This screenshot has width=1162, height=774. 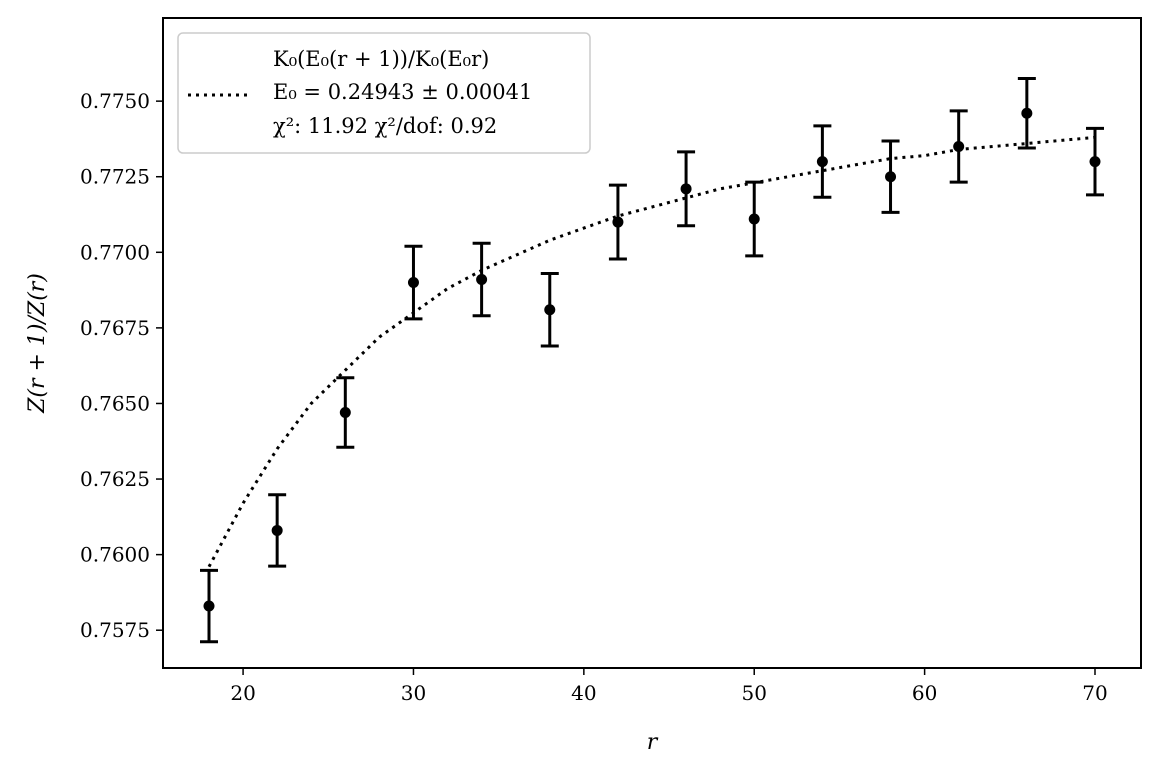 What do you see at coordinates (413, 693) in the screenshot?
I see `x-tick-label: 30` at bounding box center [413, 693].